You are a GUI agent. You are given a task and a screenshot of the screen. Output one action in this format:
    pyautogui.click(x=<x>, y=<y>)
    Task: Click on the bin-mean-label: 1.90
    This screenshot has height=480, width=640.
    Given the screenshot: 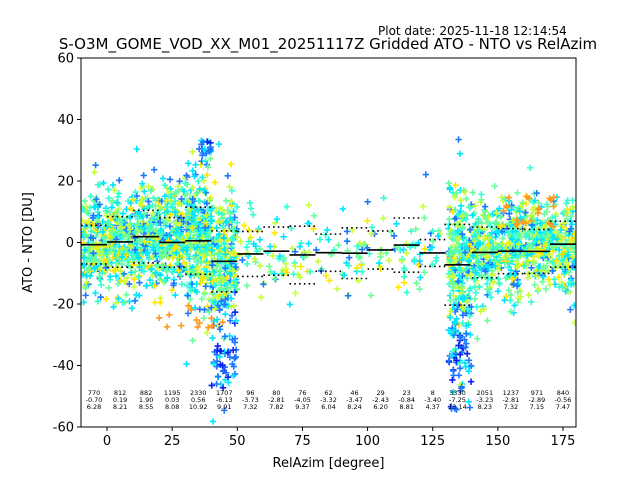 What is the action you would take?
    pyautogui.click(x=146, y=400)
    